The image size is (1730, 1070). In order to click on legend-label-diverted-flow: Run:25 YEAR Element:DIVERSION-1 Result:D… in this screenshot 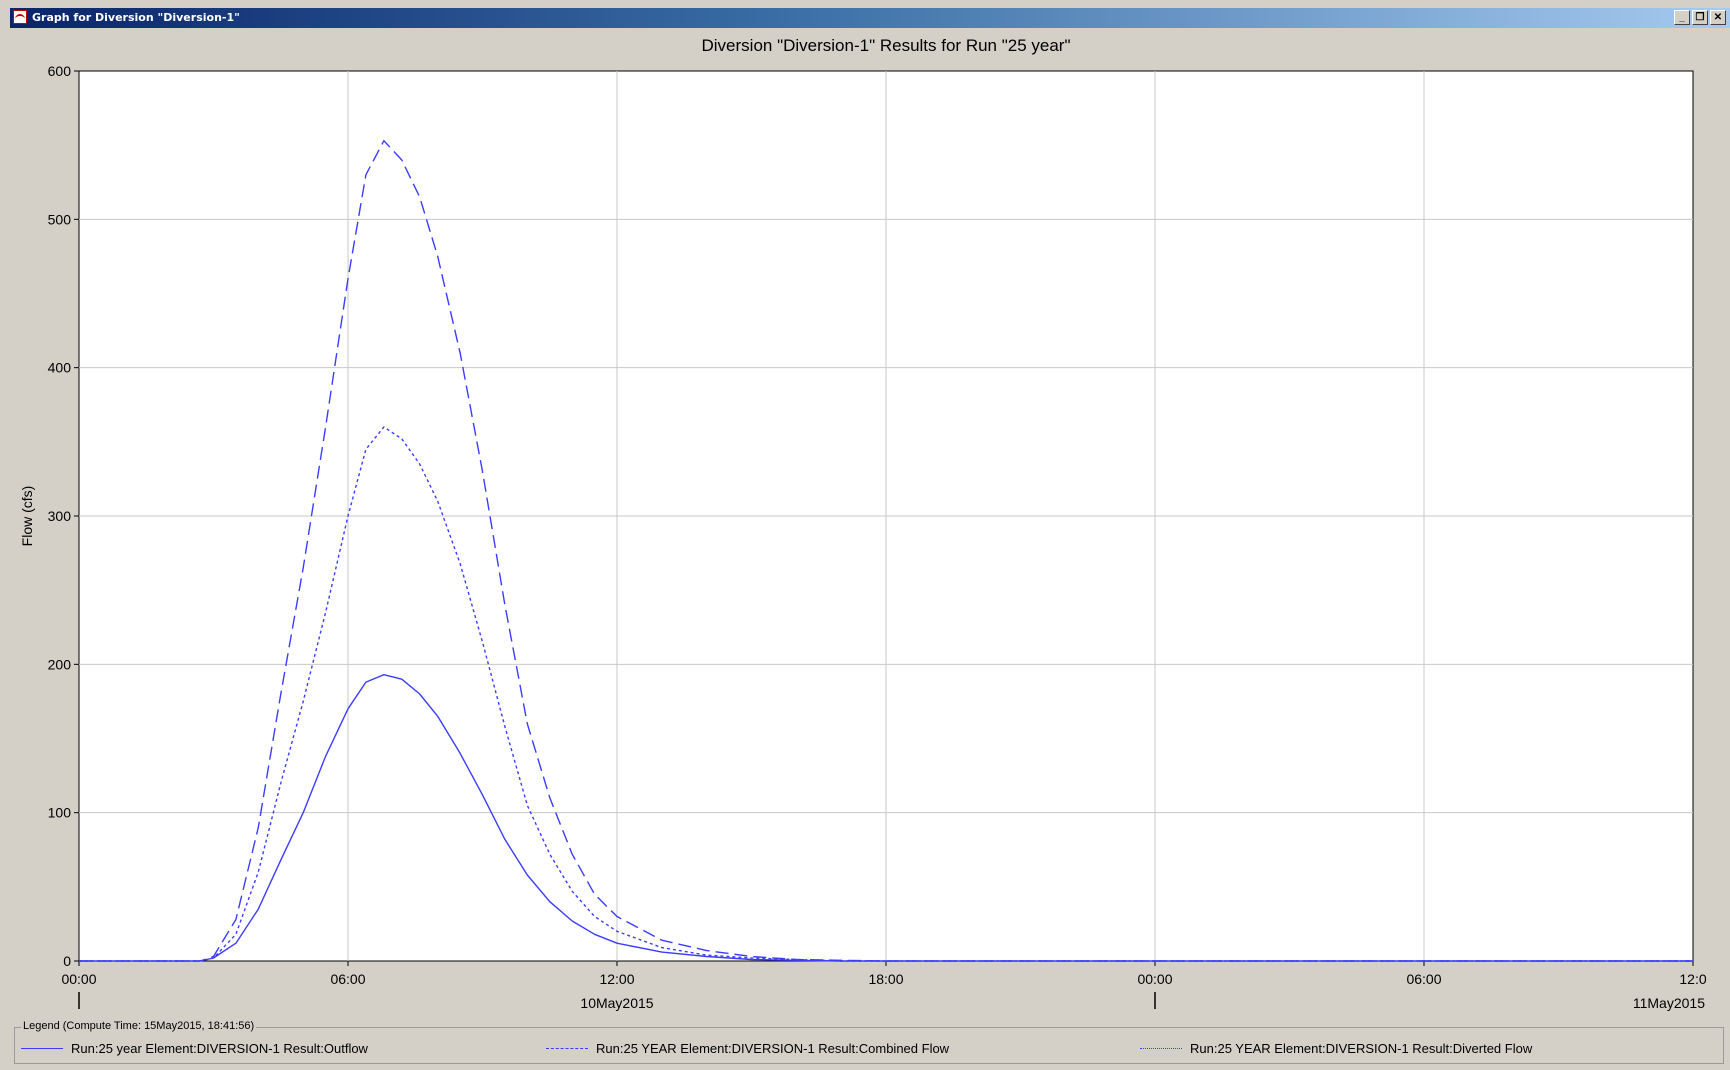, I will do `click(1361, 1048)`.